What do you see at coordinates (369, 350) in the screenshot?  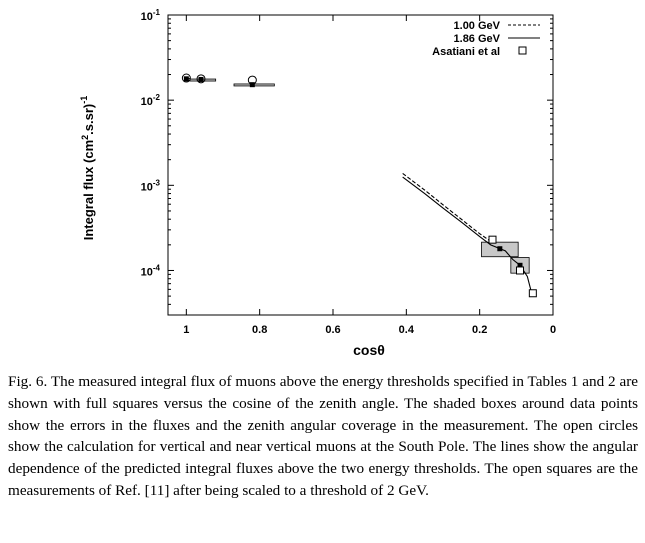 I see `x-axis-label: cosθ` at bounding box center [369, 350].